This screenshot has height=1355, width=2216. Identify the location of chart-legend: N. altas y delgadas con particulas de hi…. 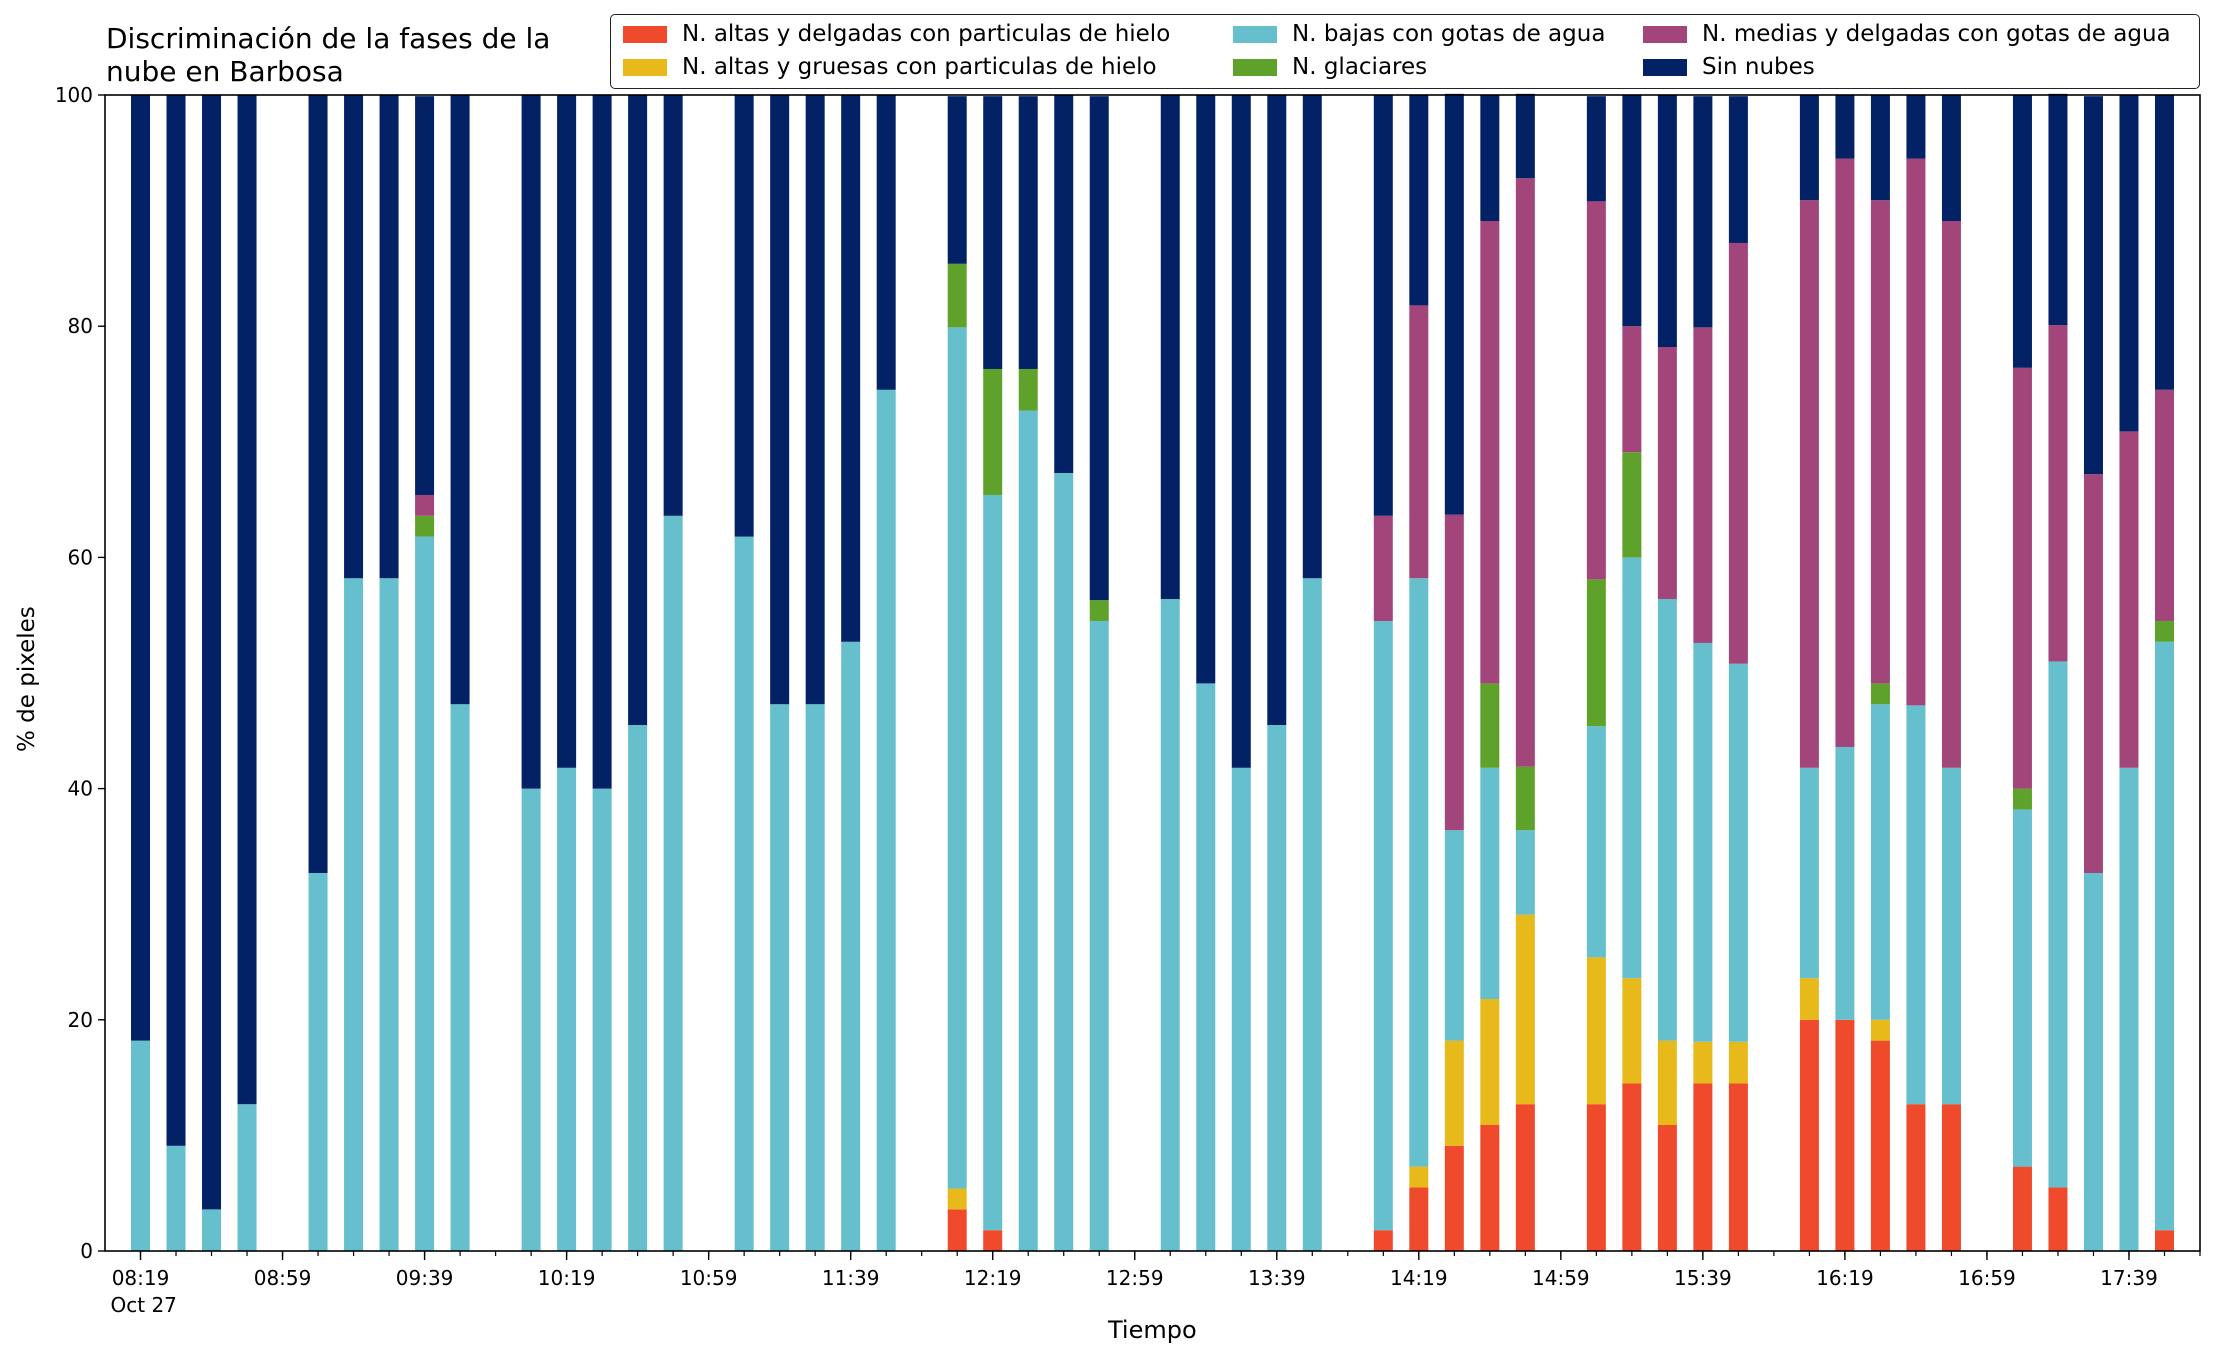
(1405, 51).